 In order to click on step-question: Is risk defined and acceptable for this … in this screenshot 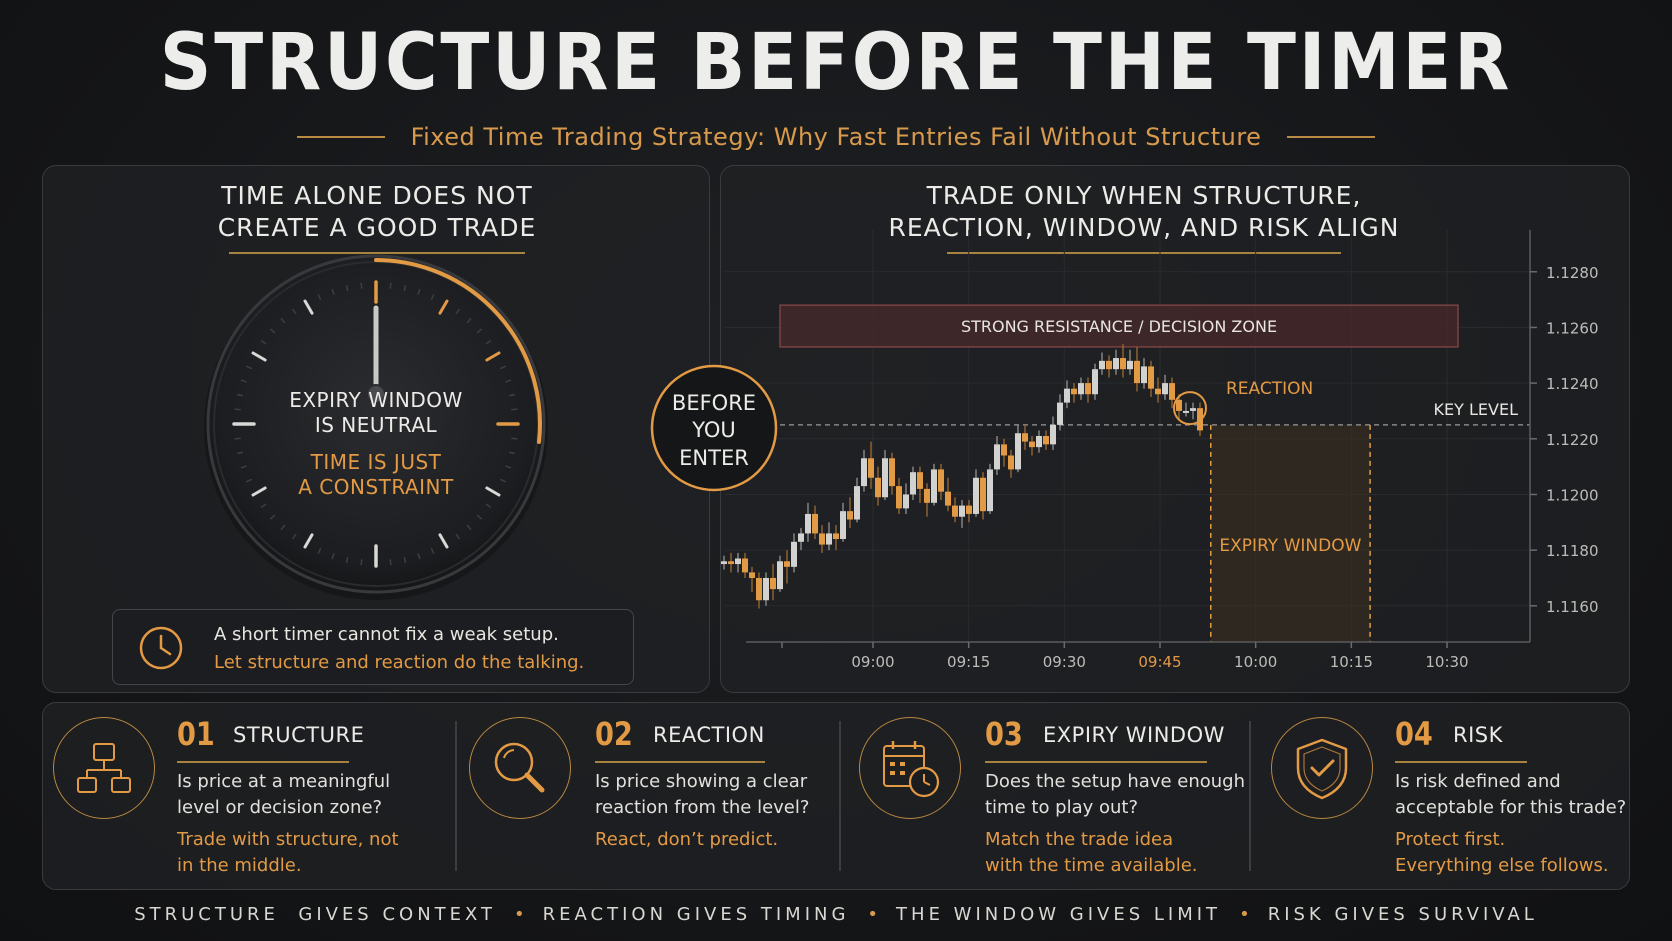, I will do `click(1510, 795)`.